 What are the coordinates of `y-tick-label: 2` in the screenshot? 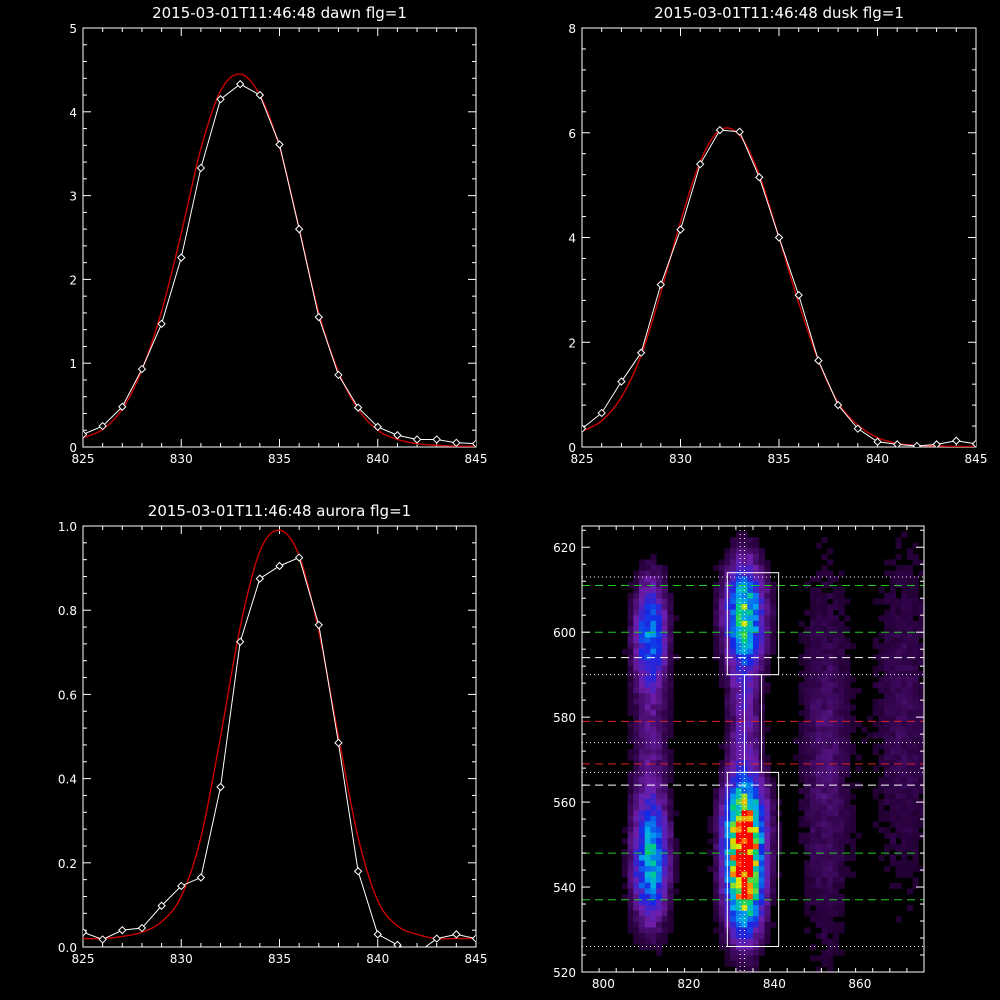 It's located at (572, 343).